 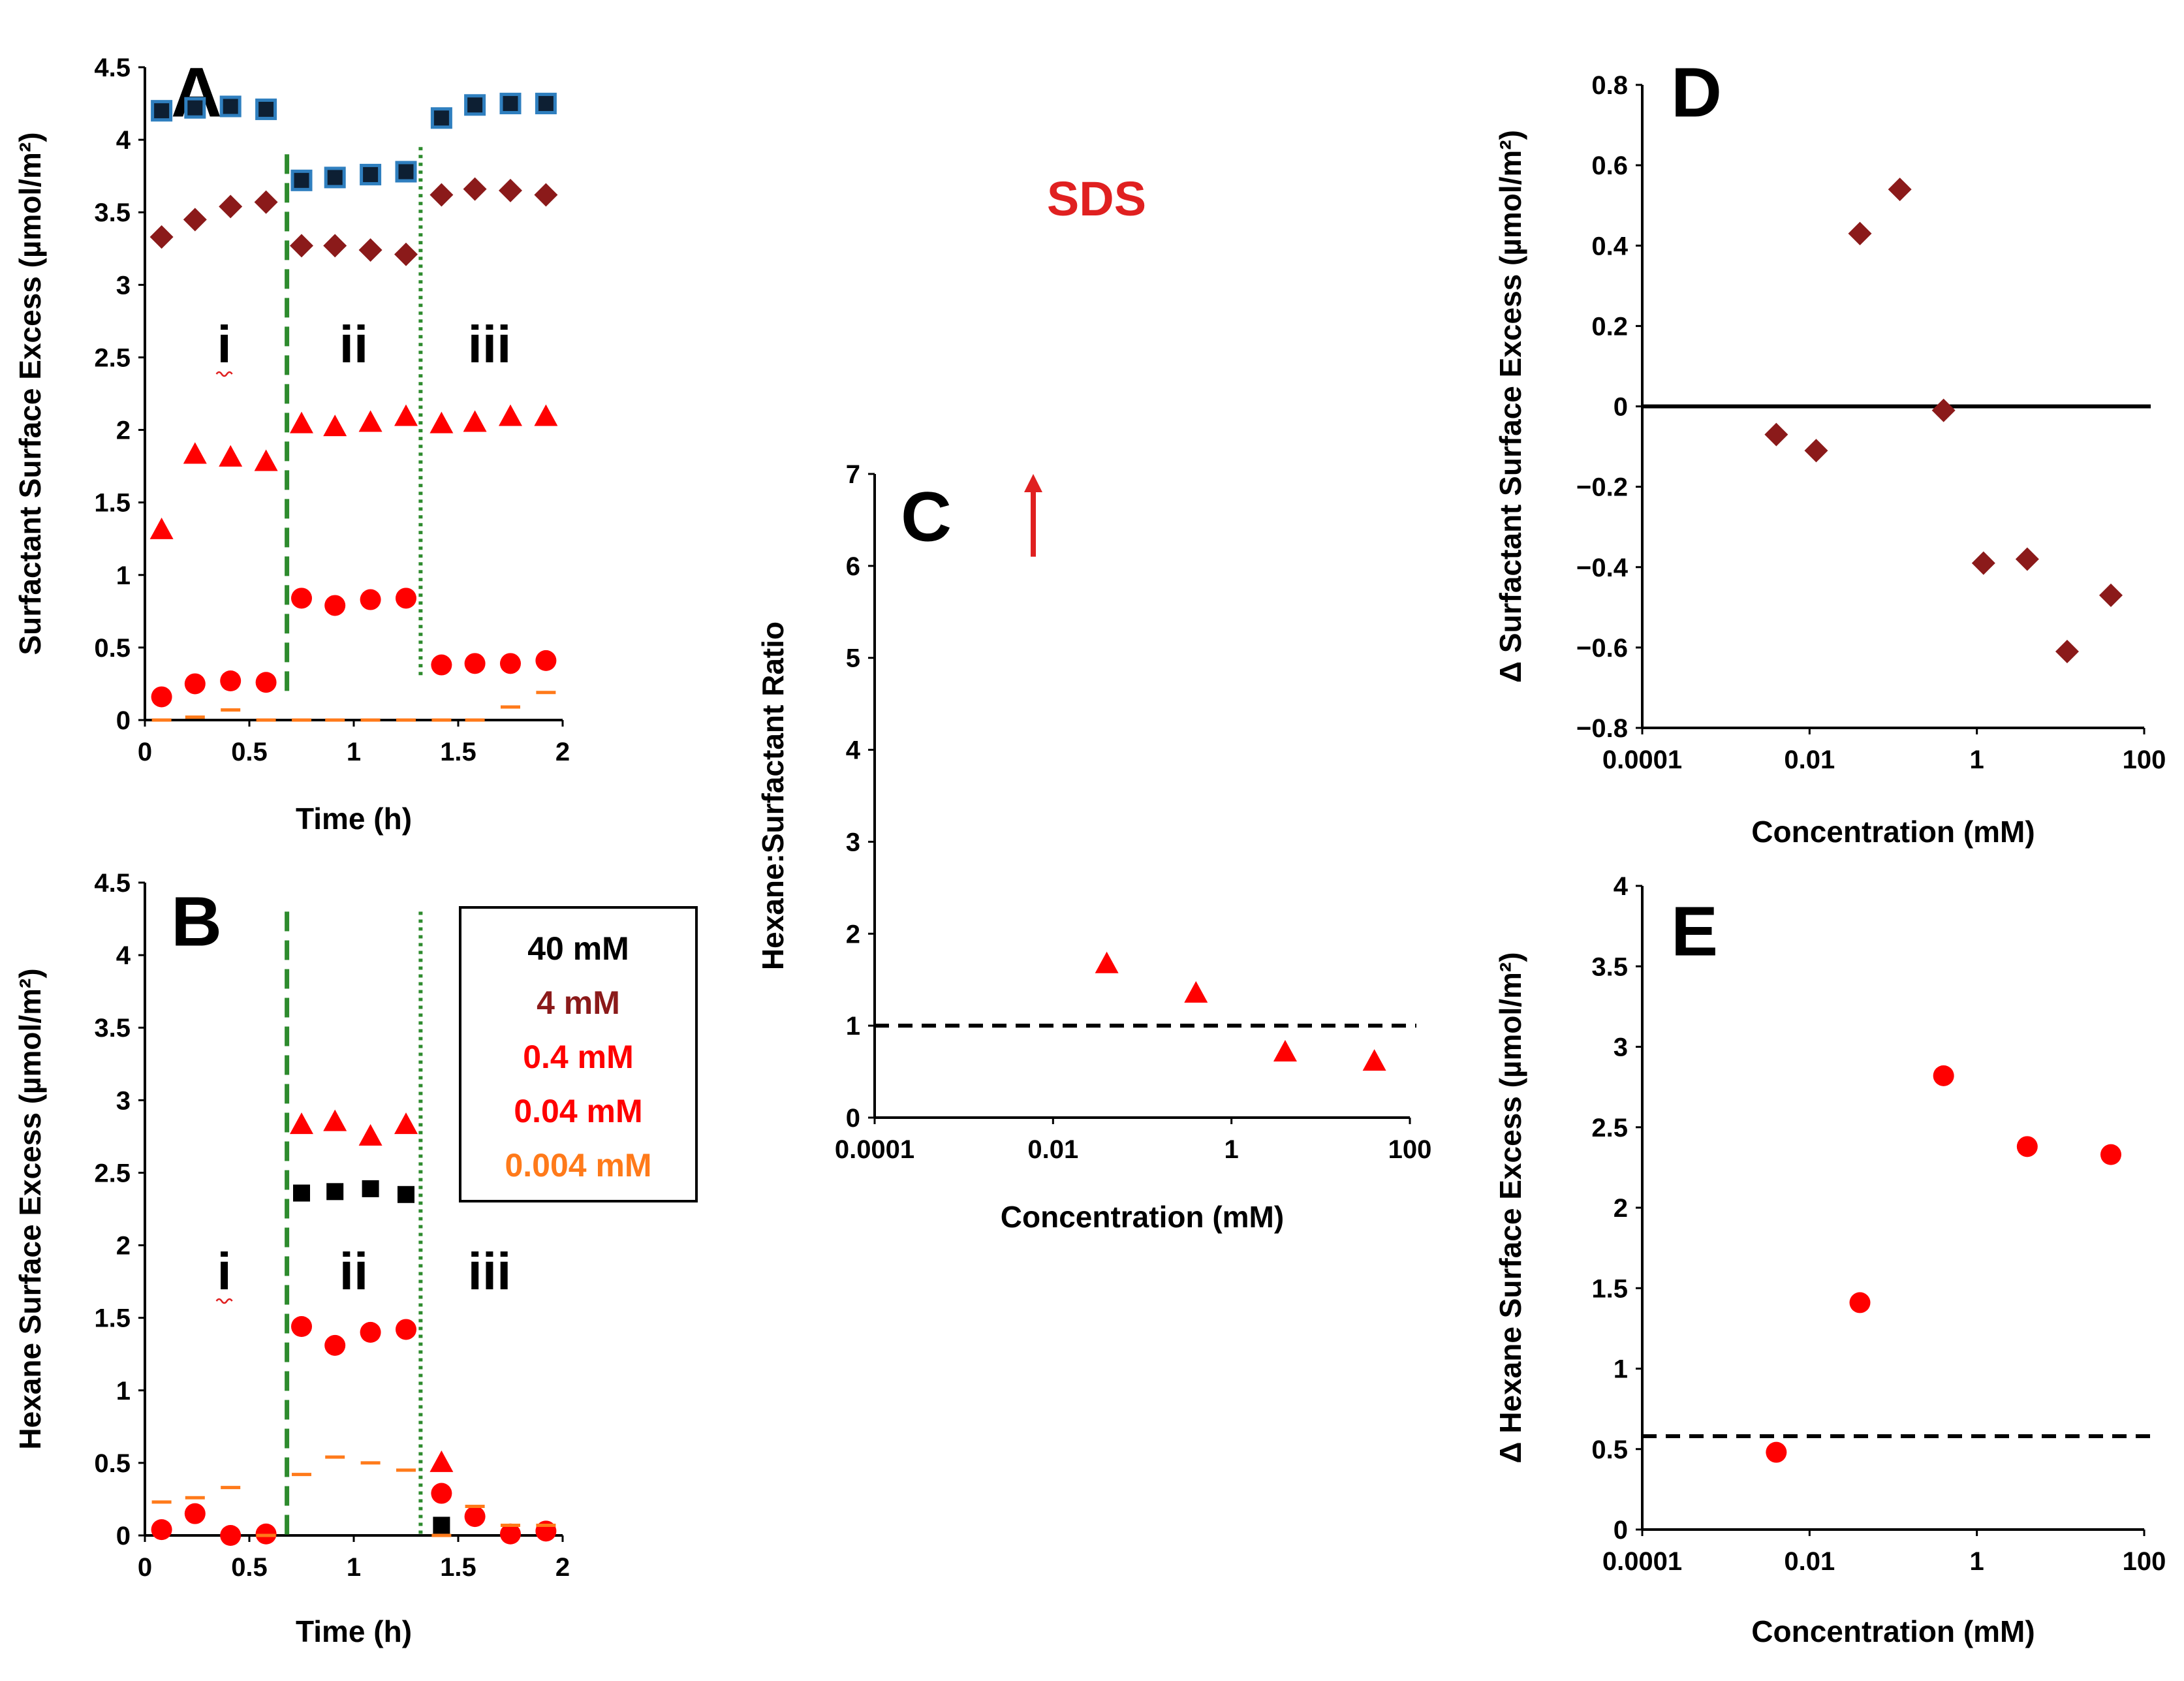 I want to click on legend-label-40mm: 40 mM, so click(x=578, y=948).